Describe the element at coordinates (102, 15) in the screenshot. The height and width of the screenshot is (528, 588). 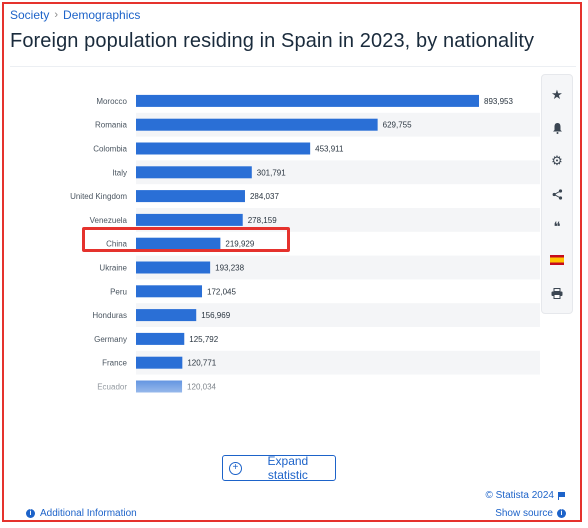
I see `breadcrumb-demographics: Demographics` at that location.